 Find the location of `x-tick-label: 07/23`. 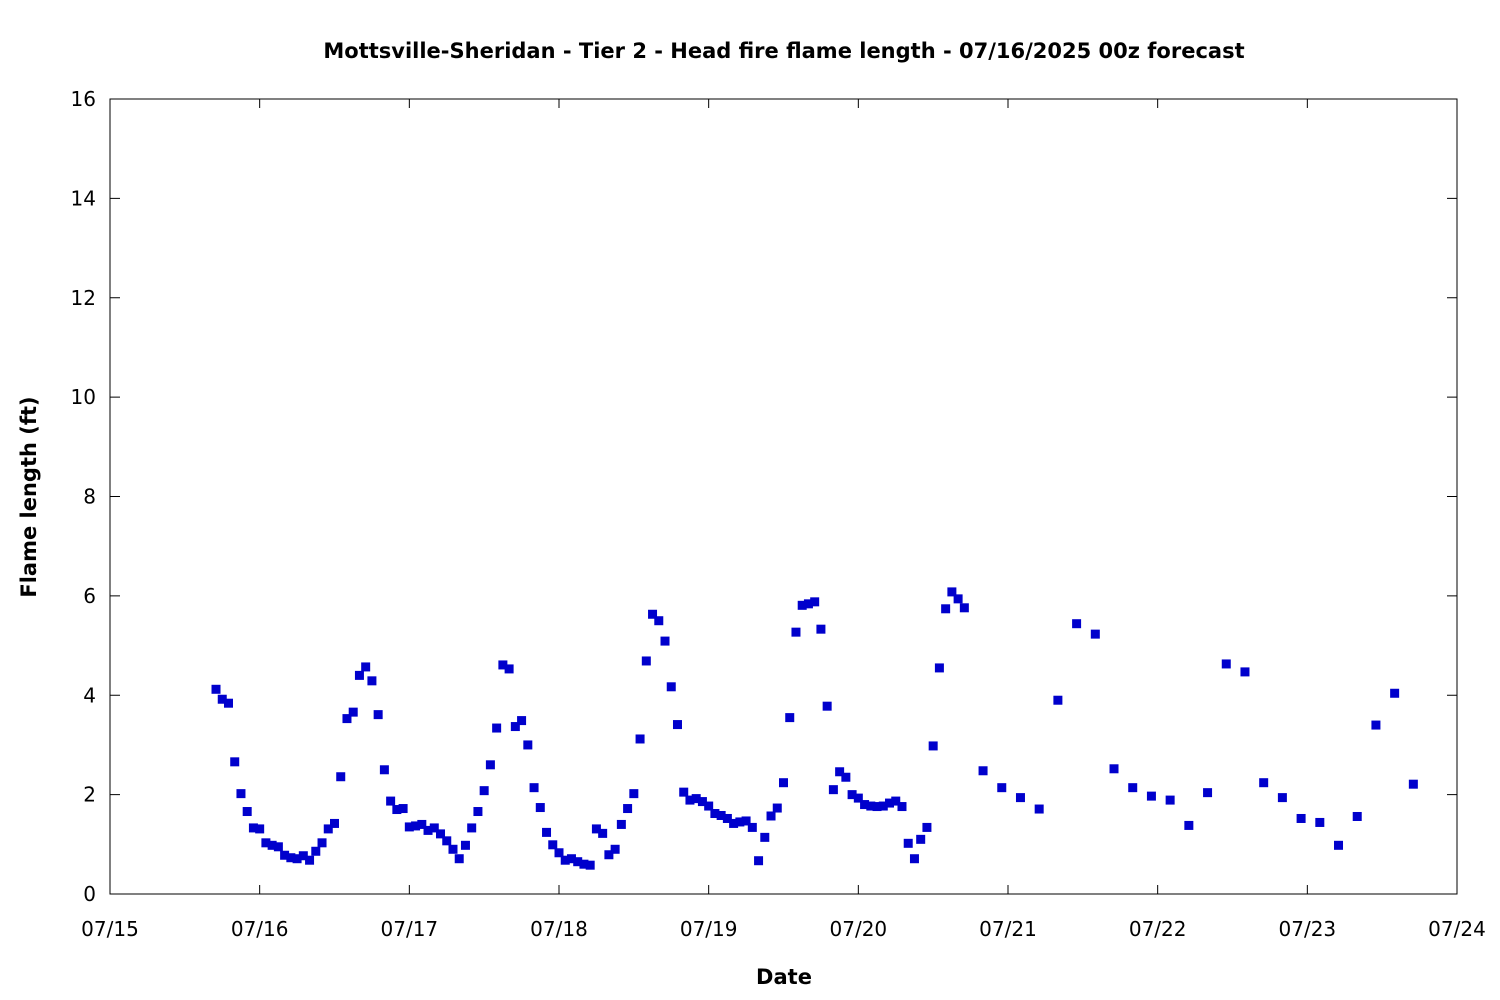

x-tick-label: 07/23 is located at coordinates (1308, 929).